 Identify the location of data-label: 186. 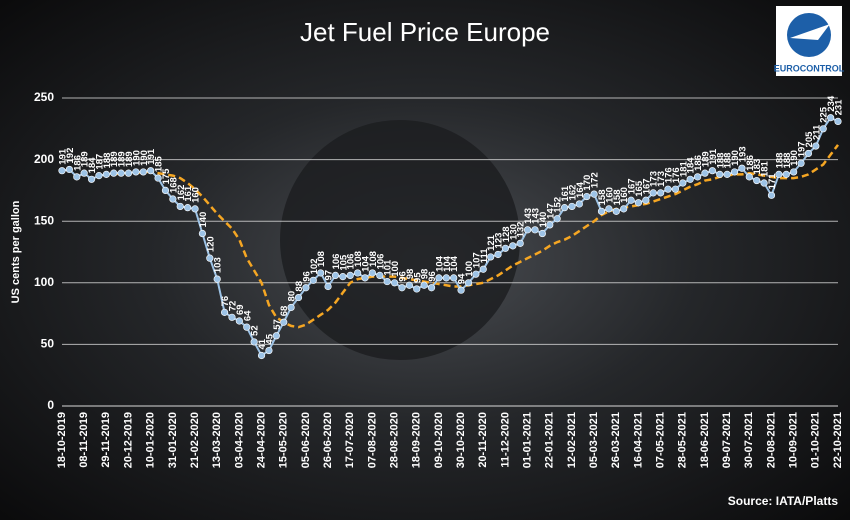
(750, 163).